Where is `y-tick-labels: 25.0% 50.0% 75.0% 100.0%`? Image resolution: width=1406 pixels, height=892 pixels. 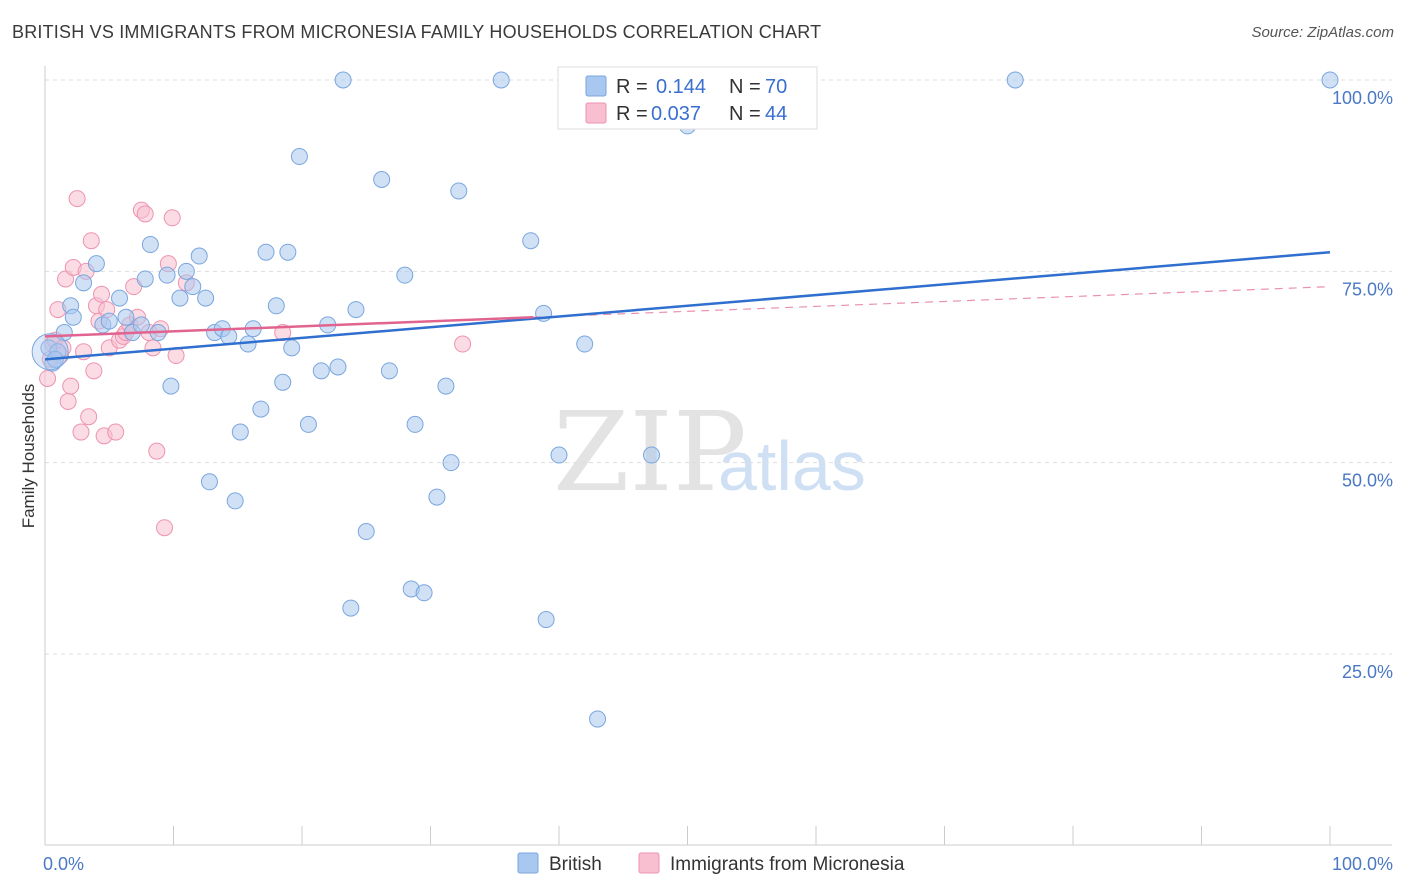 y-tick-labels: 25.0% 50.0% 75.0% 100.0% is located at coordinates (1362, 385).